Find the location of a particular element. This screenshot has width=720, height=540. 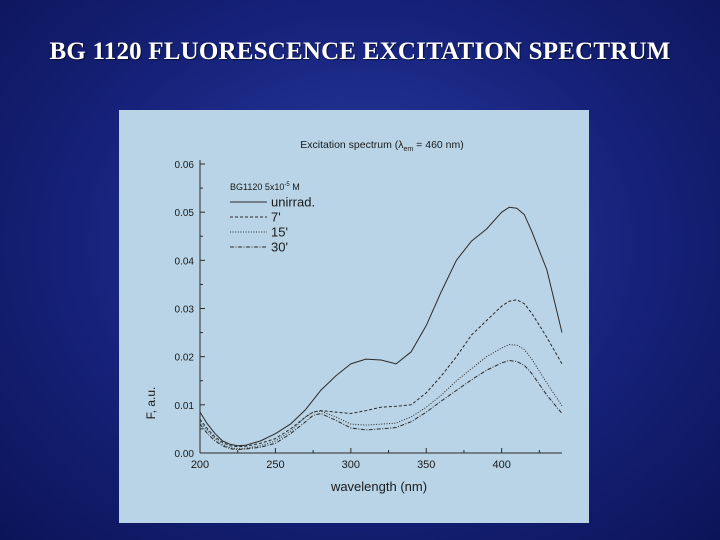

y-tick-label-0.02: 0.02 is located at coordinates (185, 358).